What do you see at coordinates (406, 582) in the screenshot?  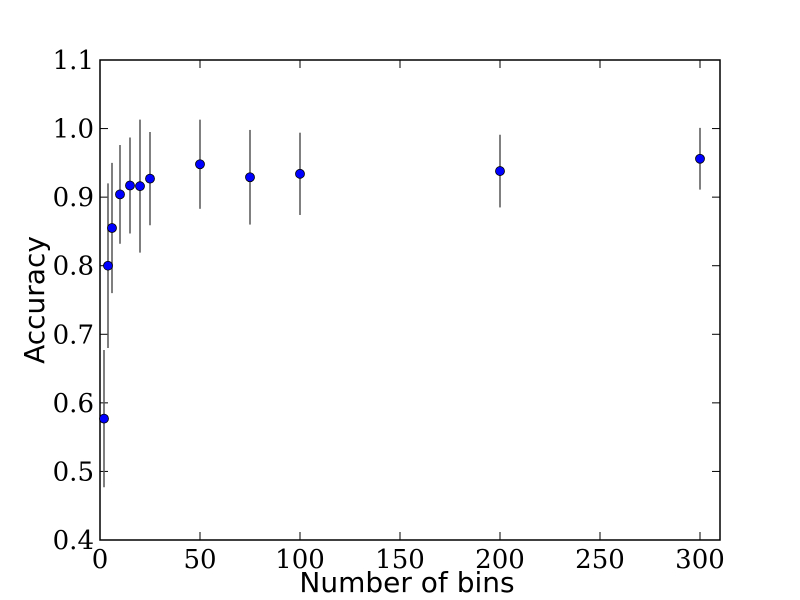 I see `x-axis-label: Number of bins` at bounding box center [406, 582].